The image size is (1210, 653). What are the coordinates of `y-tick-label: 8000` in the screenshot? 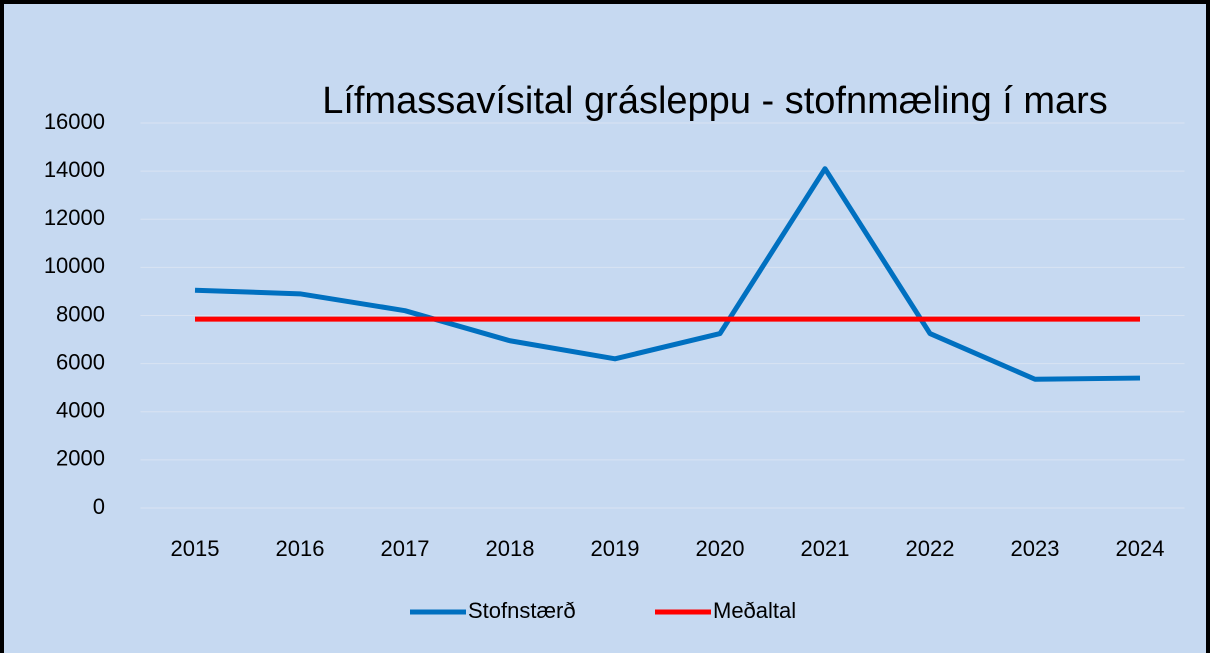 It's located at (80, 313).